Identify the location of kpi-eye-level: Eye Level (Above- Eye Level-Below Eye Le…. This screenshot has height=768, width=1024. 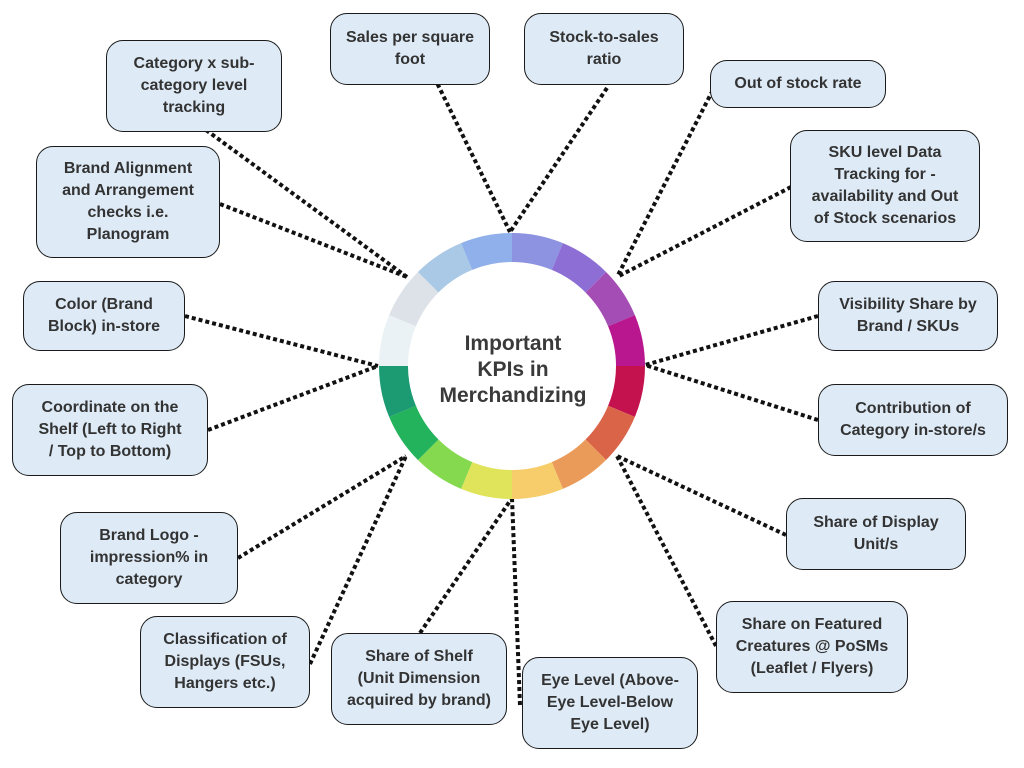
(610, 703).